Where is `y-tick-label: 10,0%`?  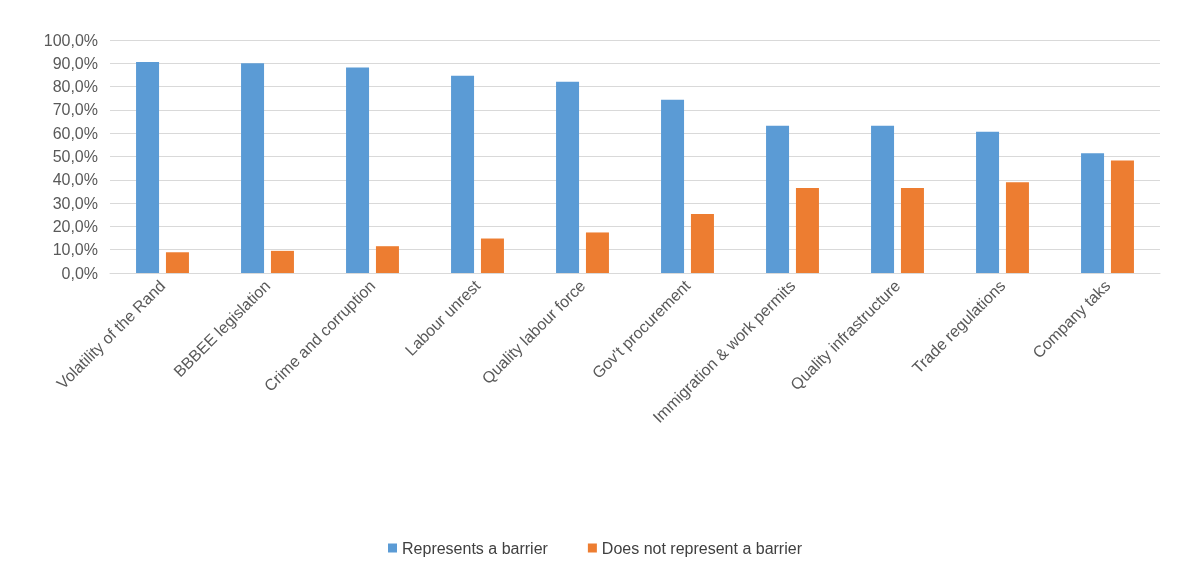
y-tick-label: 10,0% is located at coordinates (75, 250).